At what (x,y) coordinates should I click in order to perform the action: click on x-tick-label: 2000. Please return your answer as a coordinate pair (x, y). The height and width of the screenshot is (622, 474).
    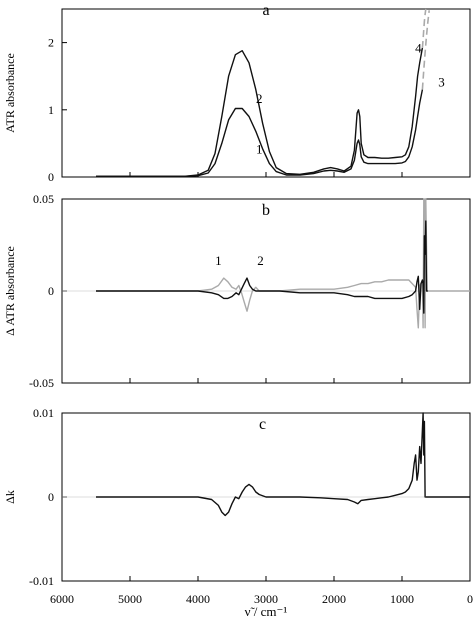
    Looking at the image, I should click on (334, 599).